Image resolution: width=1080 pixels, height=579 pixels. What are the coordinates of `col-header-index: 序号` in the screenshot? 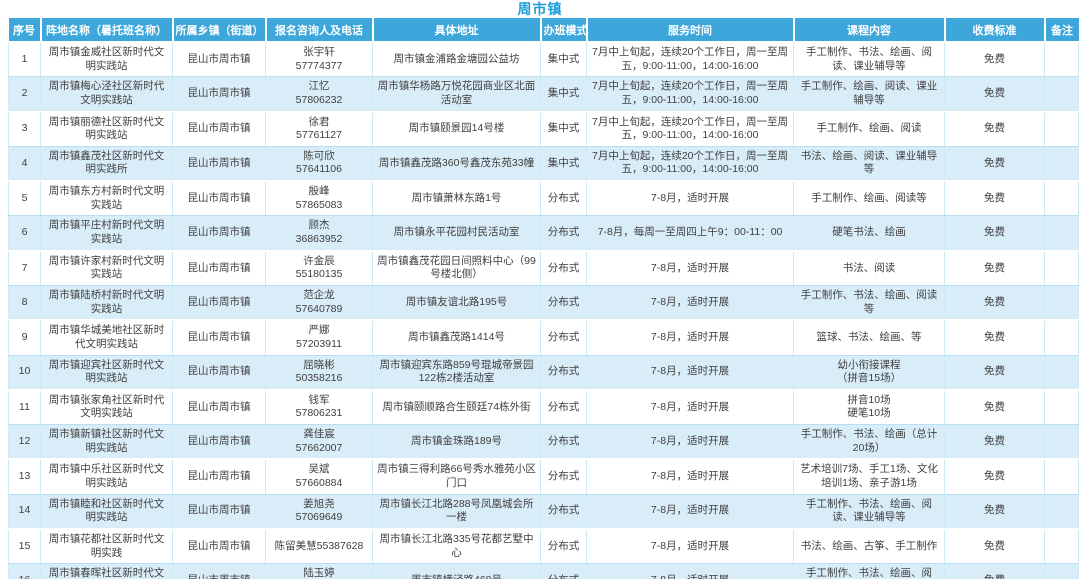 It's located at (25, 30).